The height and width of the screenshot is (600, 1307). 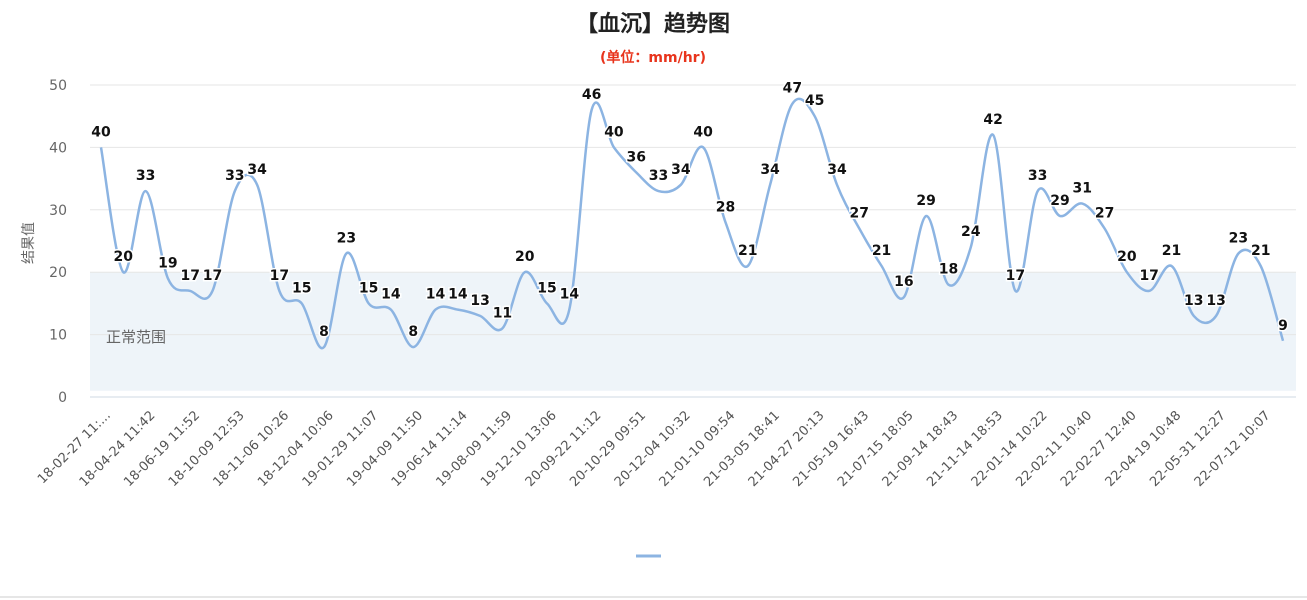 What do you see at coordinates (29, 243) in the screenshot?
I see `y-axis-label: 结果值` at bounding box center [29, 243].